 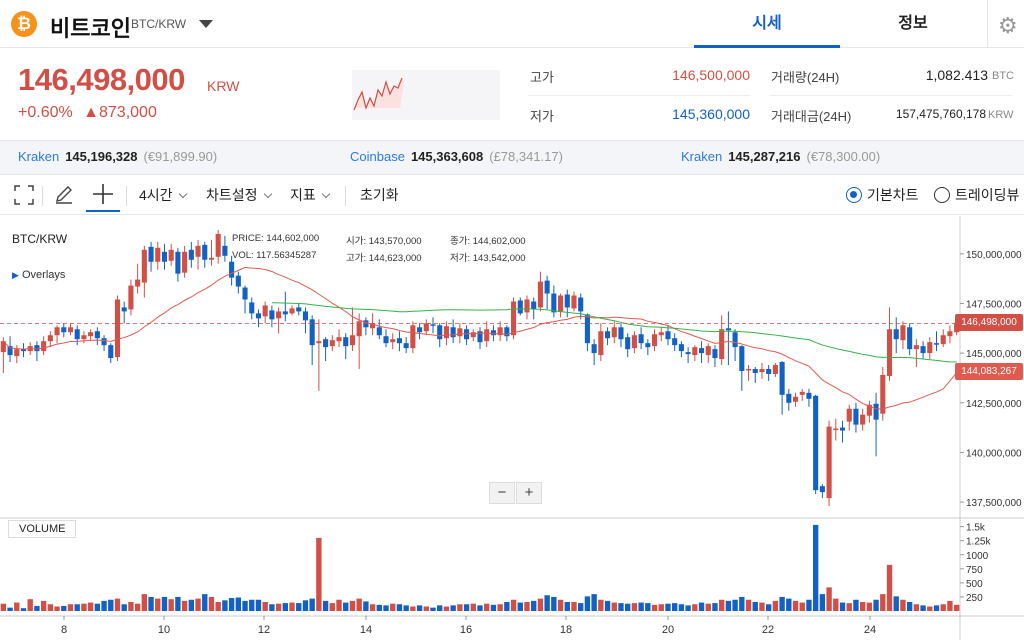 I want to click on zoom-out-button: −, so click(x=502, y=493).